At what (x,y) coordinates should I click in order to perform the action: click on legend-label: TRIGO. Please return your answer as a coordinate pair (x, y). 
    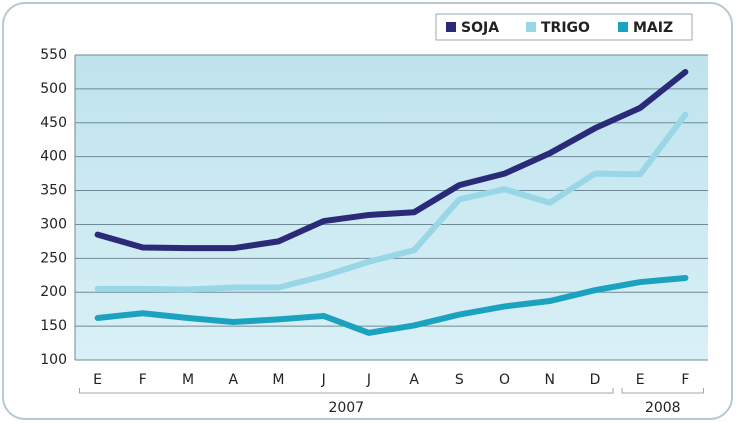
    Looking at the image, I should click on (565, 28).